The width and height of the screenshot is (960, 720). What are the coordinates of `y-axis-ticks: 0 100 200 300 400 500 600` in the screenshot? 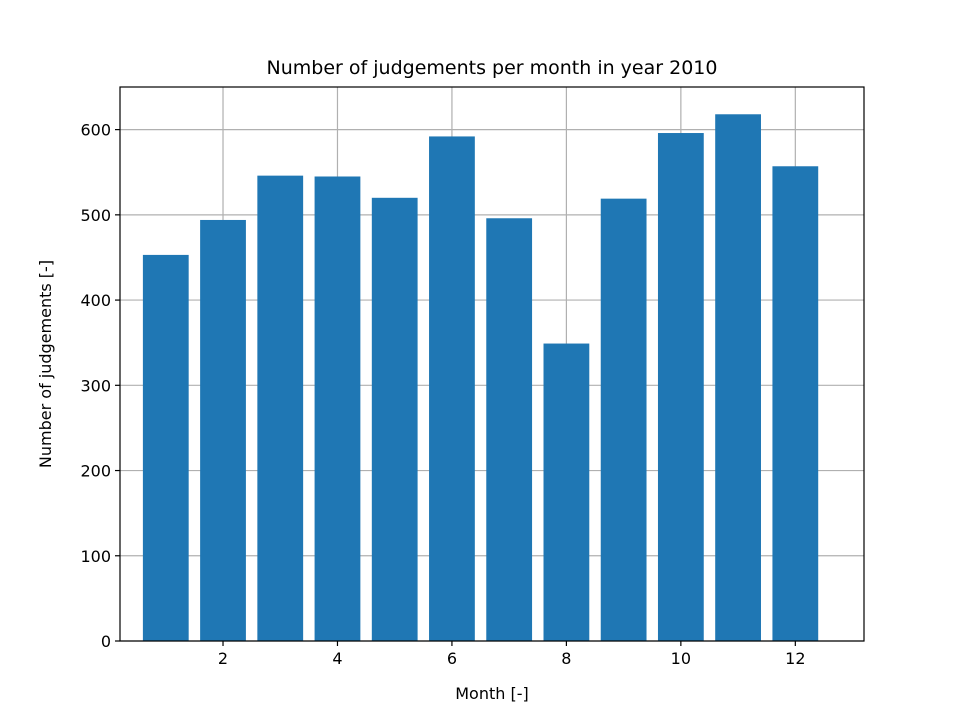 It's located at (100, 386).